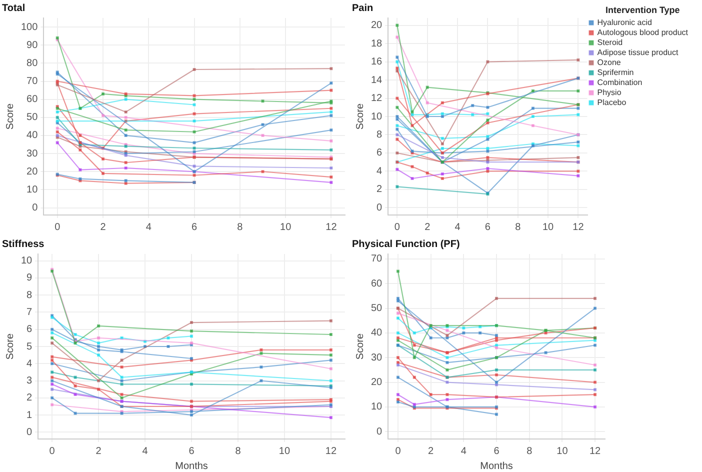 The height and width of the screenshot is (472, 702). I want to click on legend-label: Sprifermin, so click(615, 73).